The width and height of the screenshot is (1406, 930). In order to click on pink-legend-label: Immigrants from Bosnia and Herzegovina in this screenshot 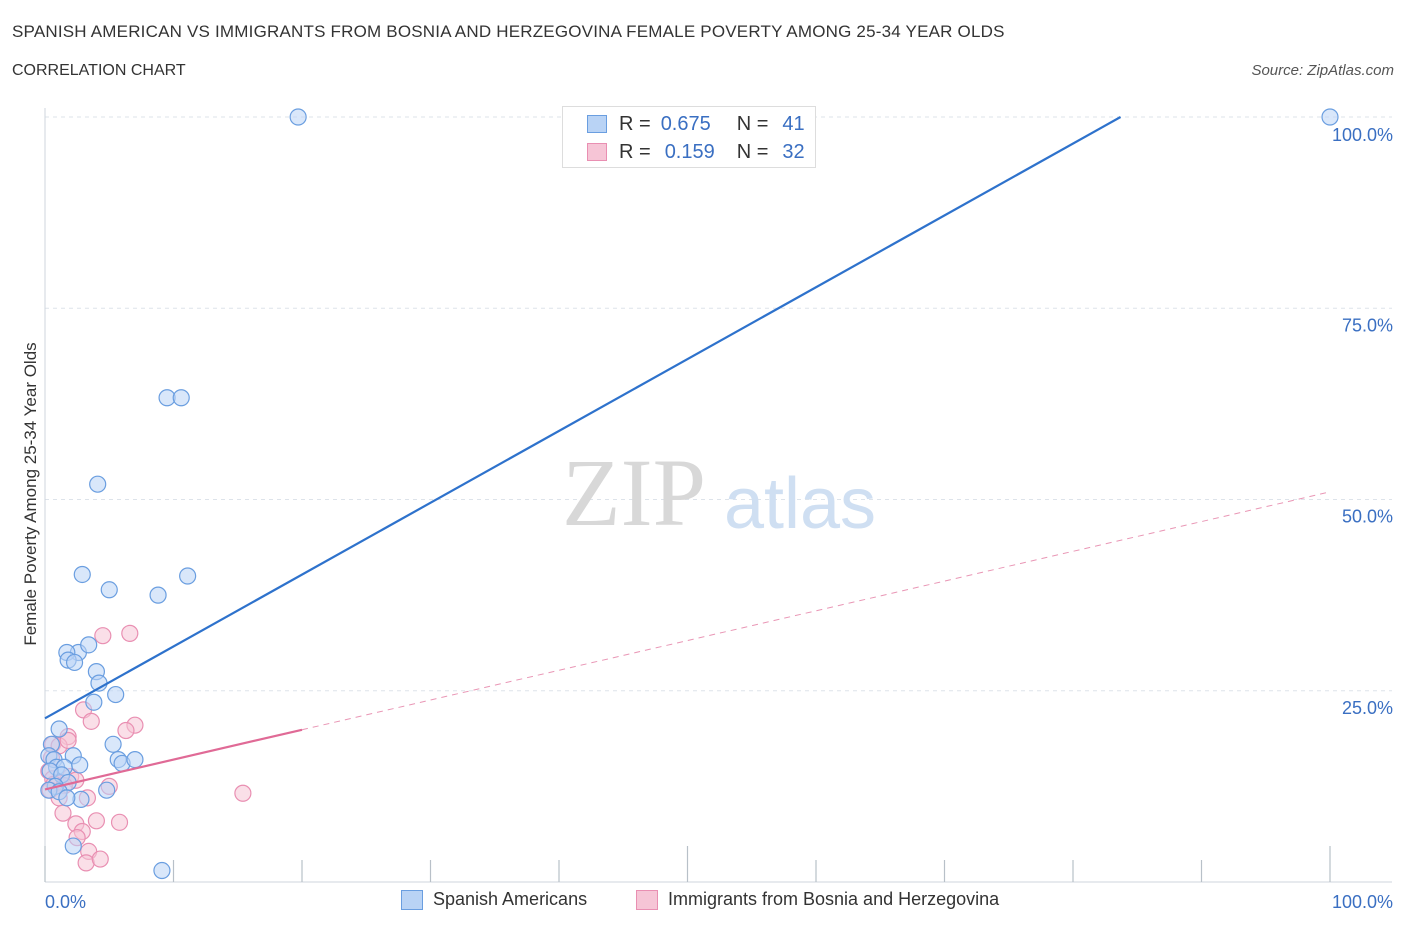, I will do `click(834, 899)`.